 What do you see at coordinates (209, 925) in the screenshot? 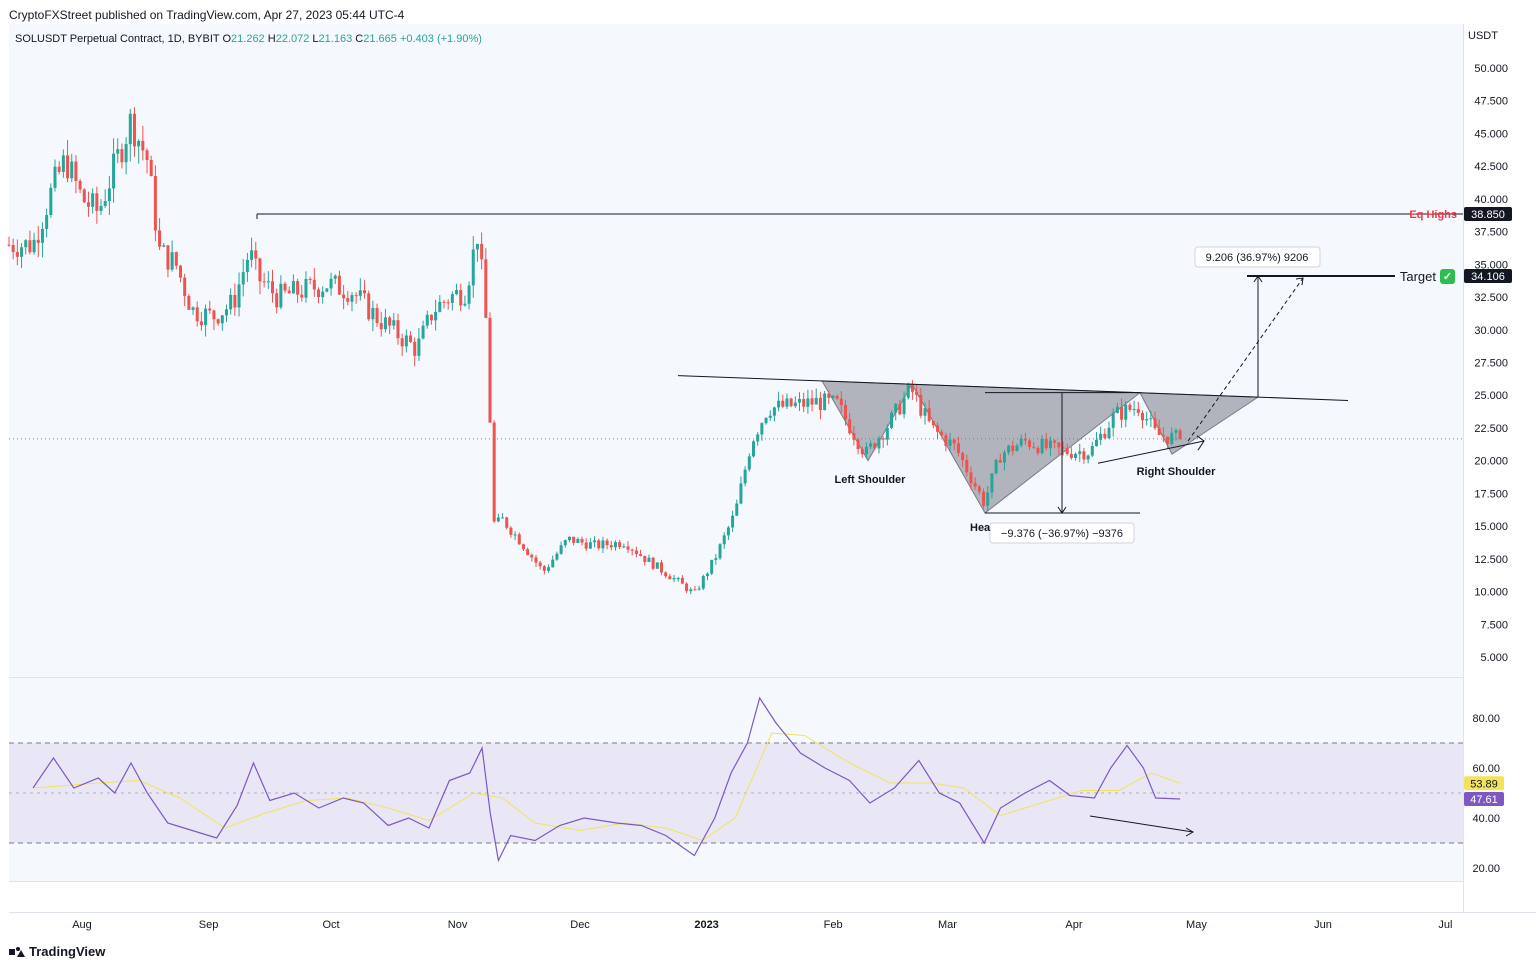
I see `time-tick-label: Sep` at bounding box center [209, 925].